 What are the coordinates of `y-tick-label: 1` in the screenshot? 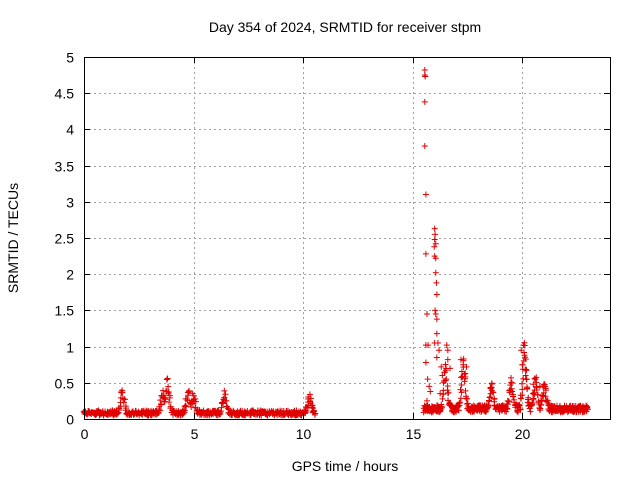 It's located at (70, 348).